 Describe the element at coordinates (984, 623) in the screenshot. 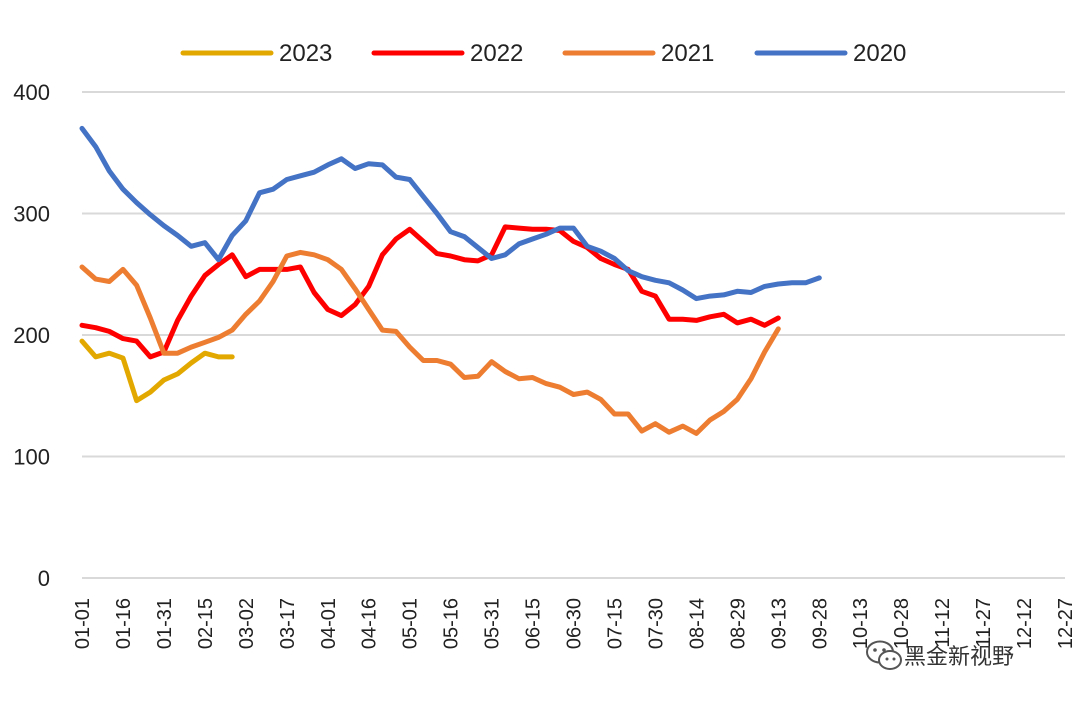

I see `x-tick-label: 11-27` at that location.